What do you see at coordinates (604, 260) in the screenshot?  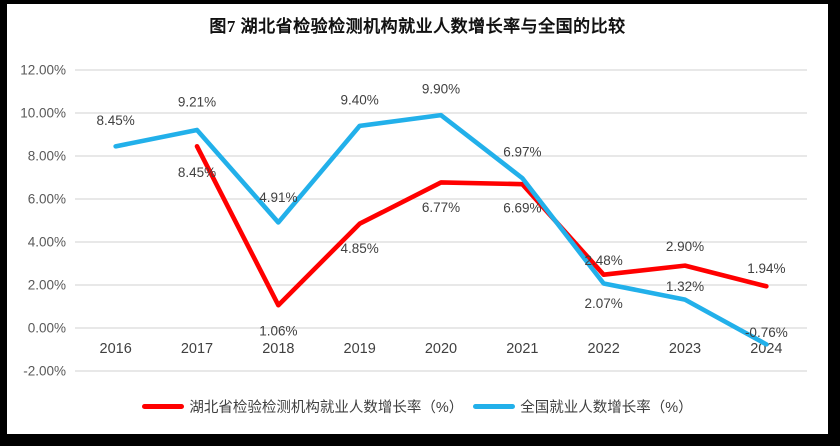 I see `data-label: 2.48%` at bounding box center [604, 260].